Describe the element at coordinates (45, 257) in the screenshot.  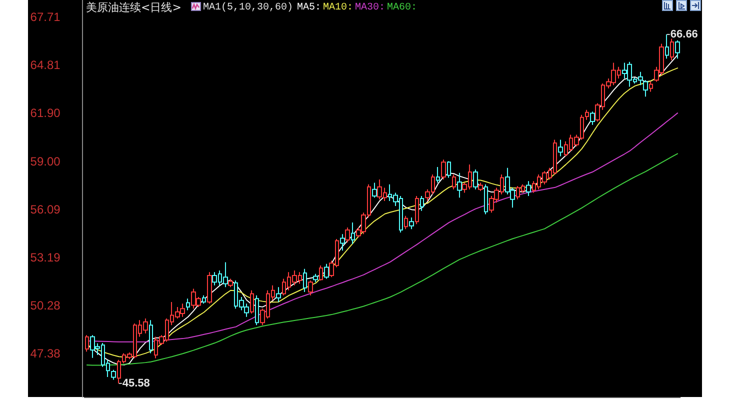
I see `y-tick-label: 53.19` at that location.